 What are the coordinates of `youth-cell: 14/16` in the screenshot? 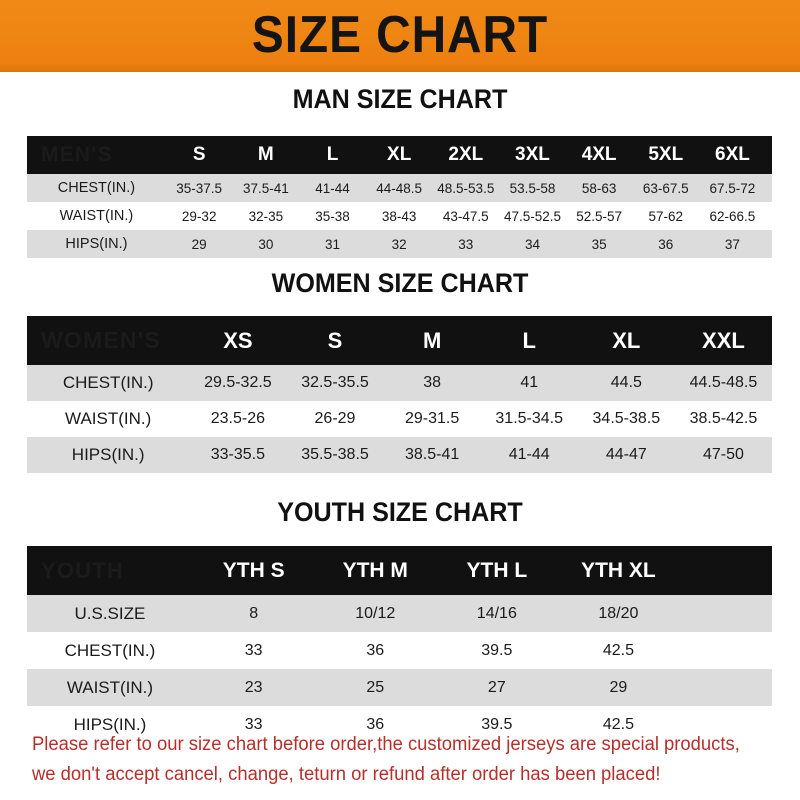 It's located at (496, 613).